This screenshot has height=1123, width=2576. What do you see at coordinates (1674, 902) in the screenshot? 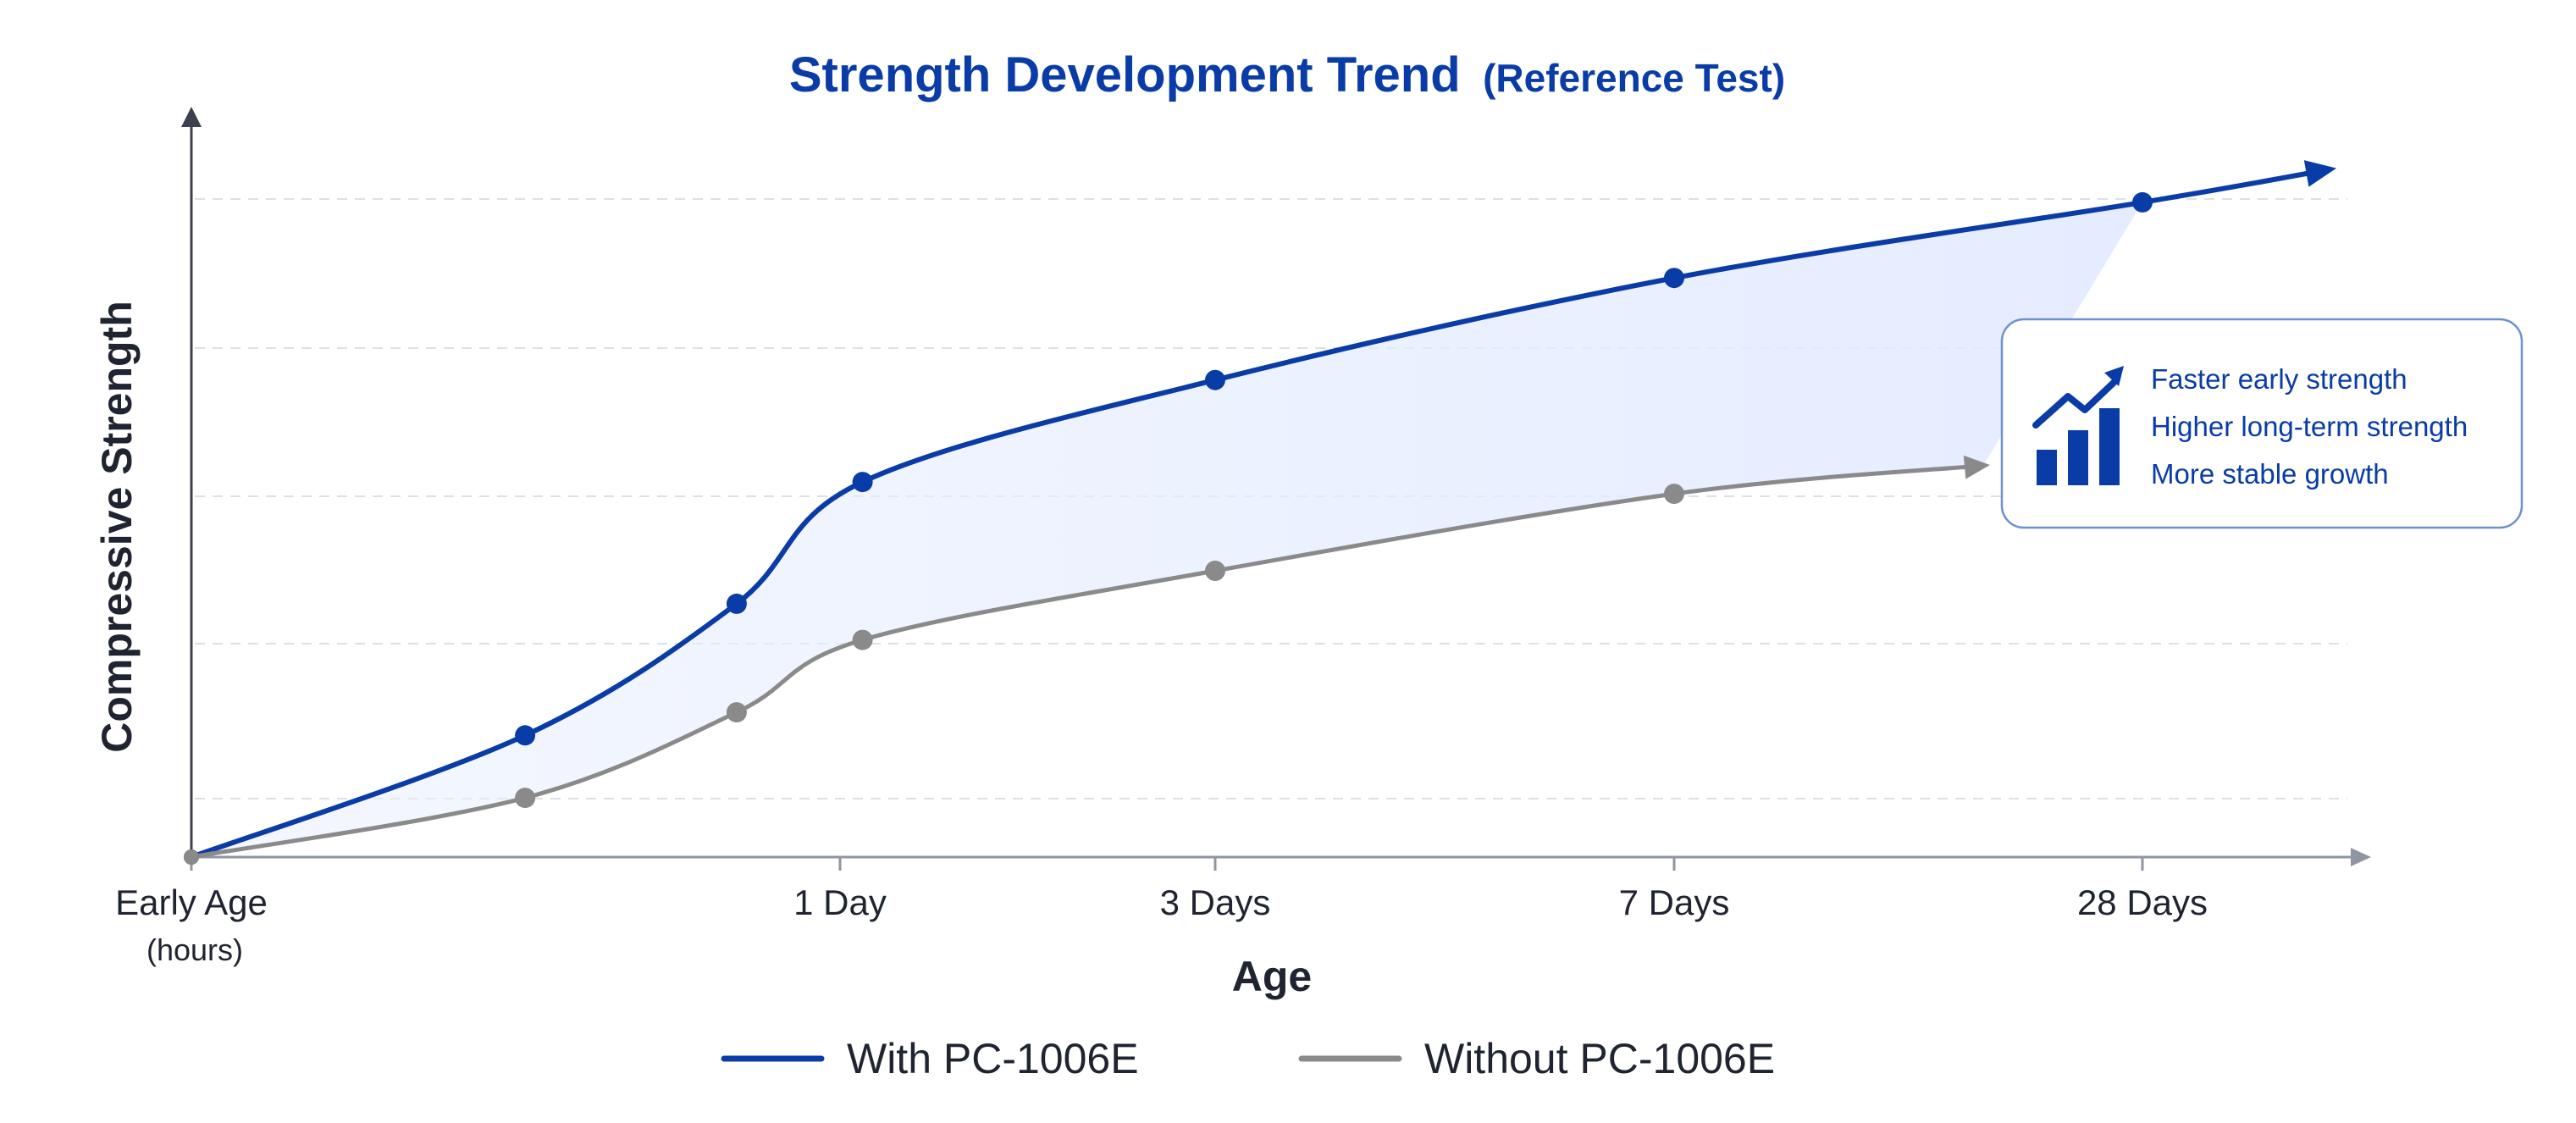
I see `x-tick-label: 7 Days` at bounding box center [1674, 902].